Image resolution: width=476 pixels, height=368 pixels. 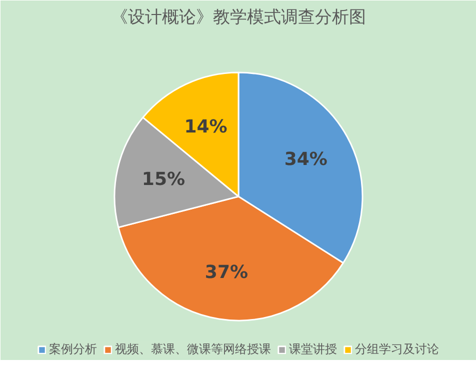 I want to click on data-label: 37%, so click(x=226, y=272).